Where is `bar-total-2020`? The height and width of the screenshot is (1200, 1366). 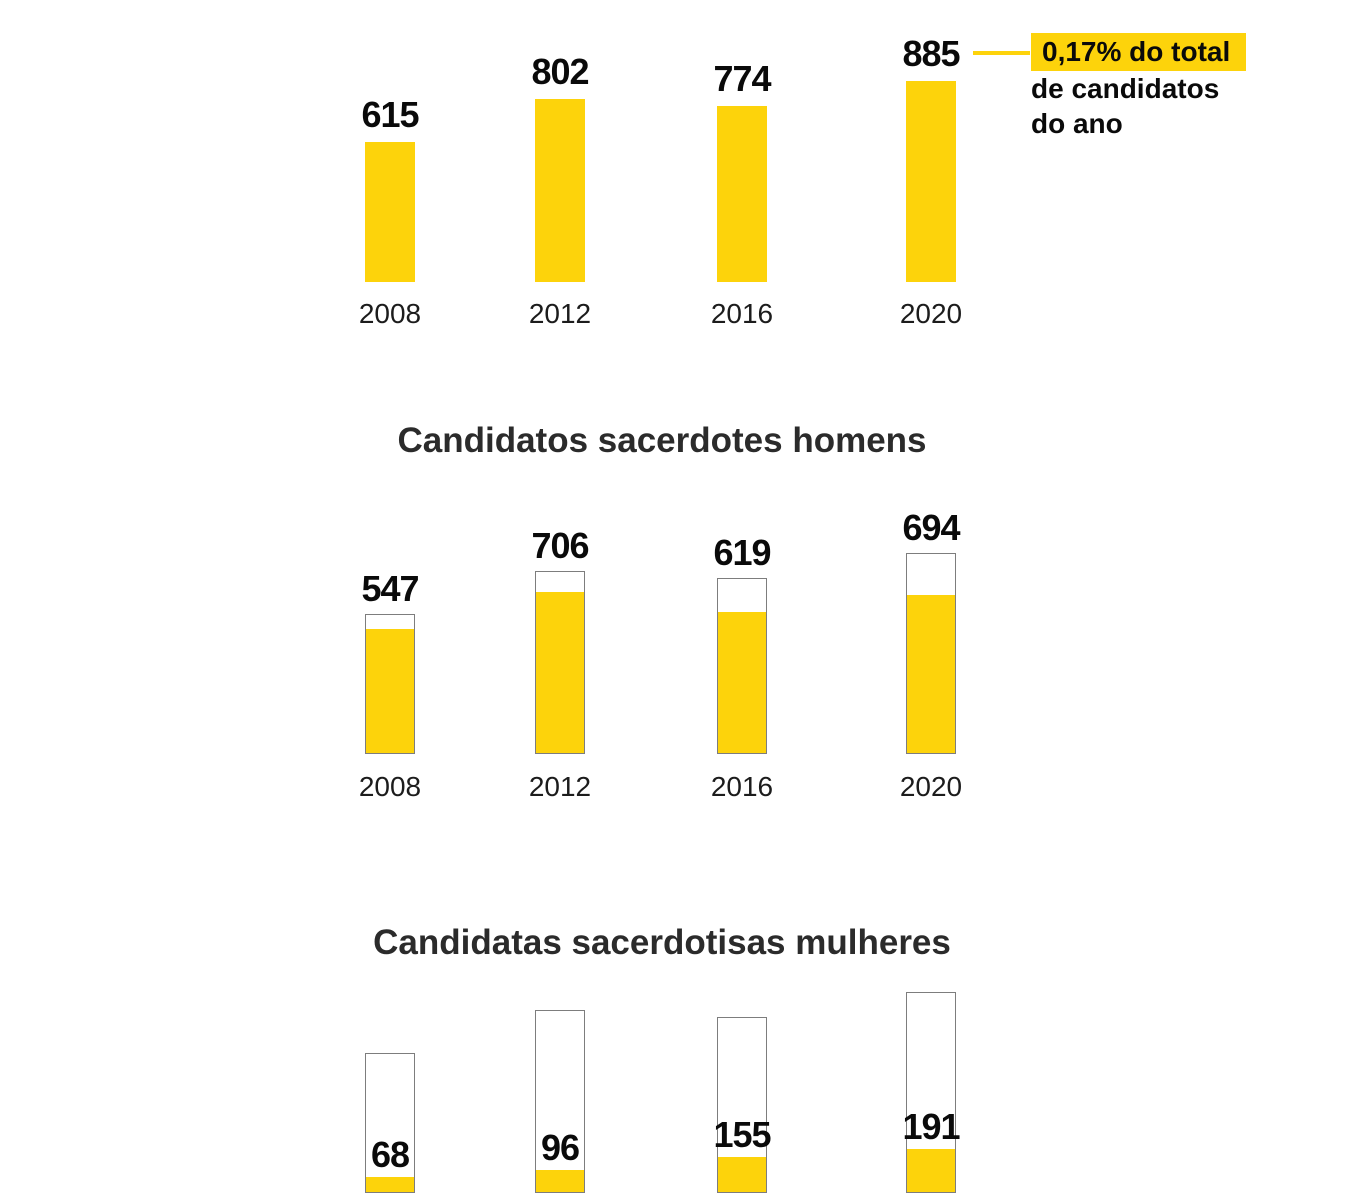
bar-total-2020 is located at coordinates (931, 181).